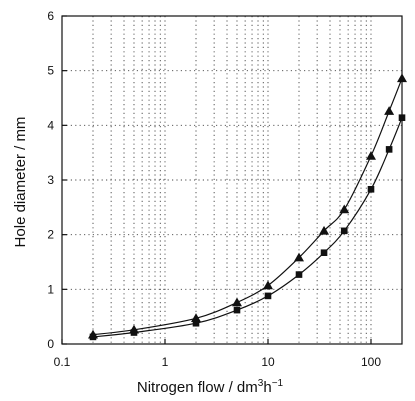  Describe the element at coordinates (371, 362) in the screenshot. I see `x-tick-label: 100` at that location.